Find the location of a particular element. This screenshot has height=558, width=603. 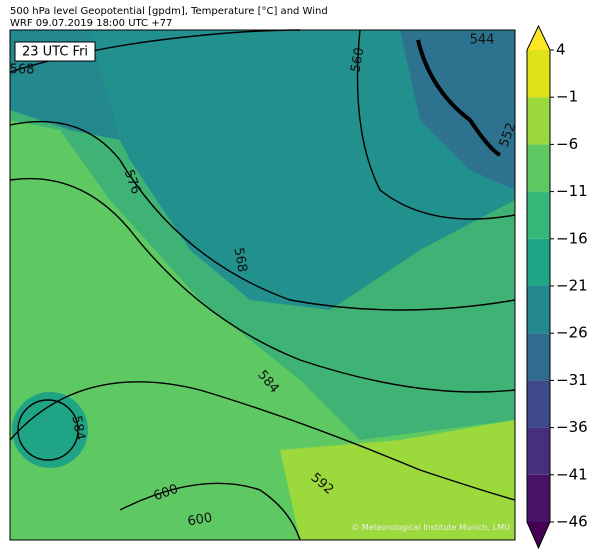

colorbar-tick-label: −46 is located at coordinates (572, 522).